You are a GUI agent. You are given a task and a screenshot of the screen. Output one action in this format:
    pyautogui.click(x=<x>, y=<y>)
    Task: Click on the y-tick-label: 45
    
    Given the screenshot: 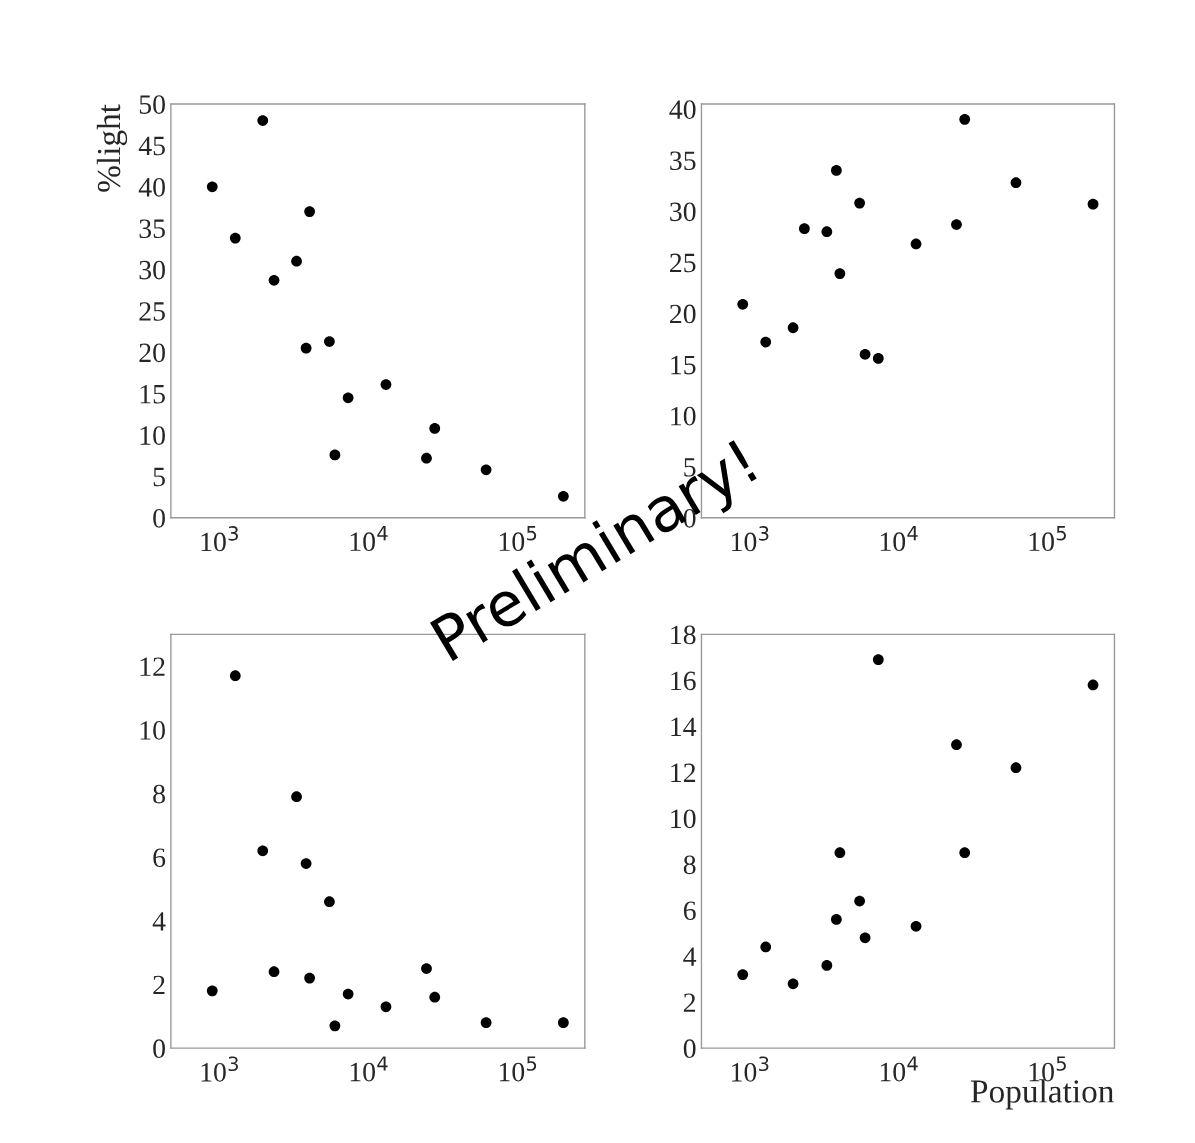 What is the action you would take?
    pyautogui.click(x=151, y=146)
    